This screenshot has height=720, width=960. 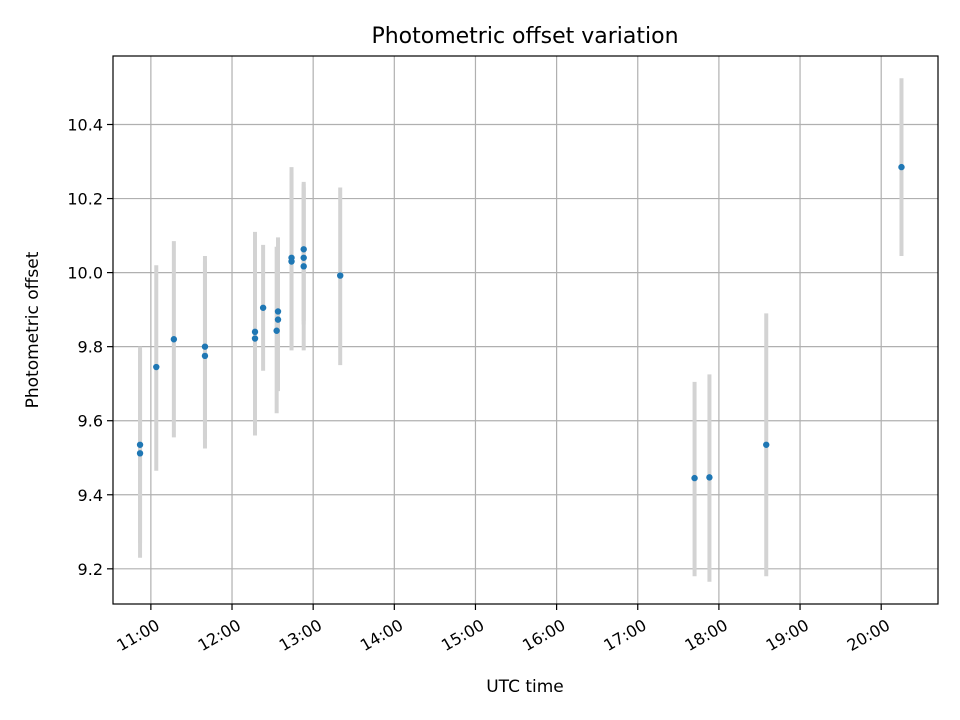 I want to click on x-tick-label: 18:00, so click(x=705, y=635).